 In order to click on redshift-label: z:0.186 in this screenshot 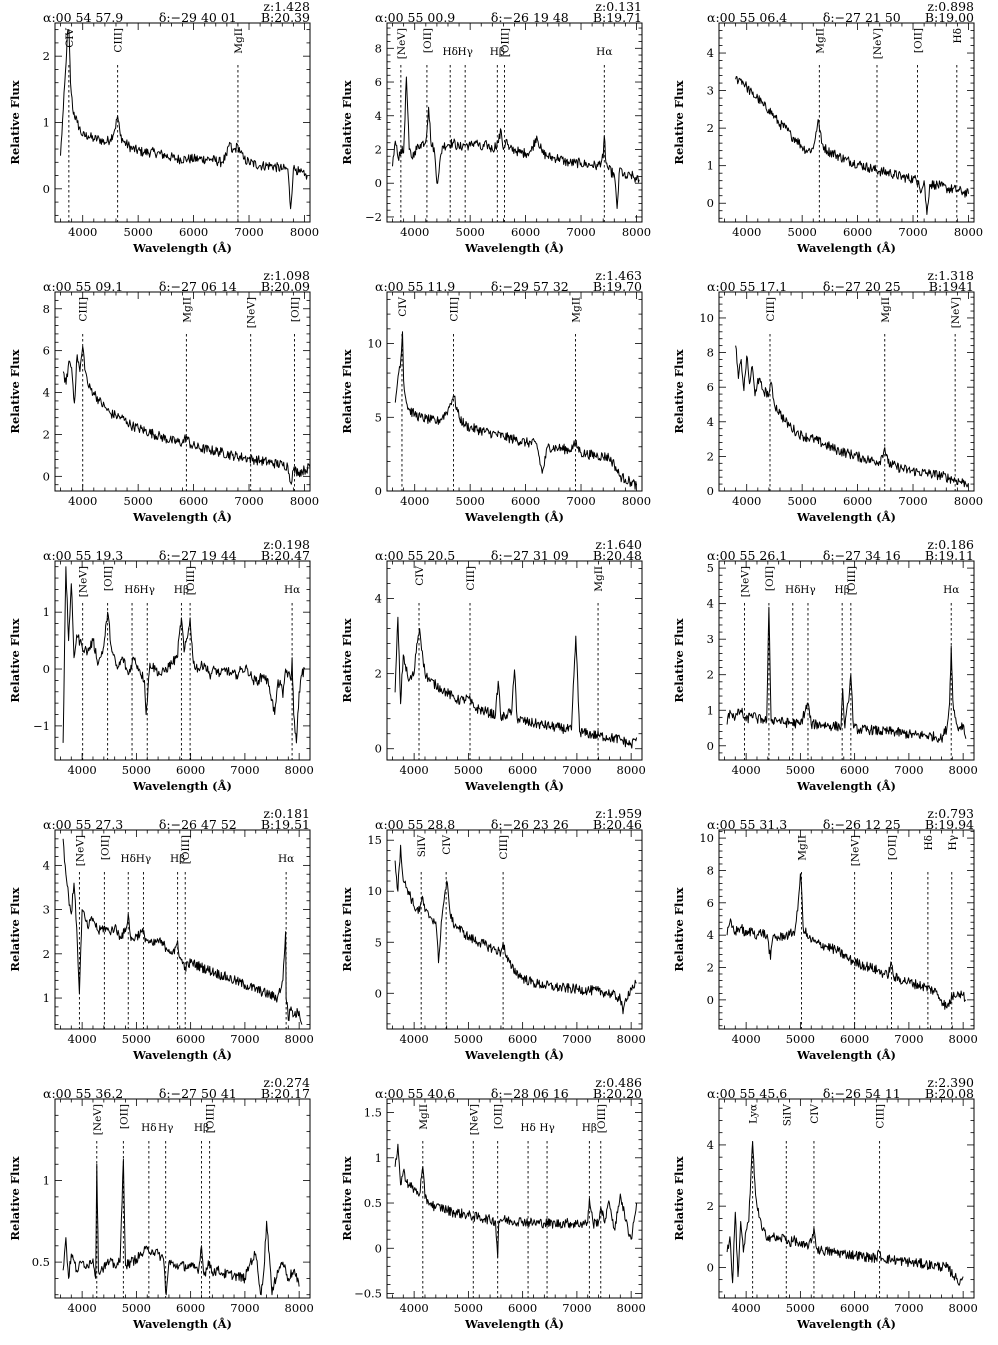, I will do `click(950, 544)`.